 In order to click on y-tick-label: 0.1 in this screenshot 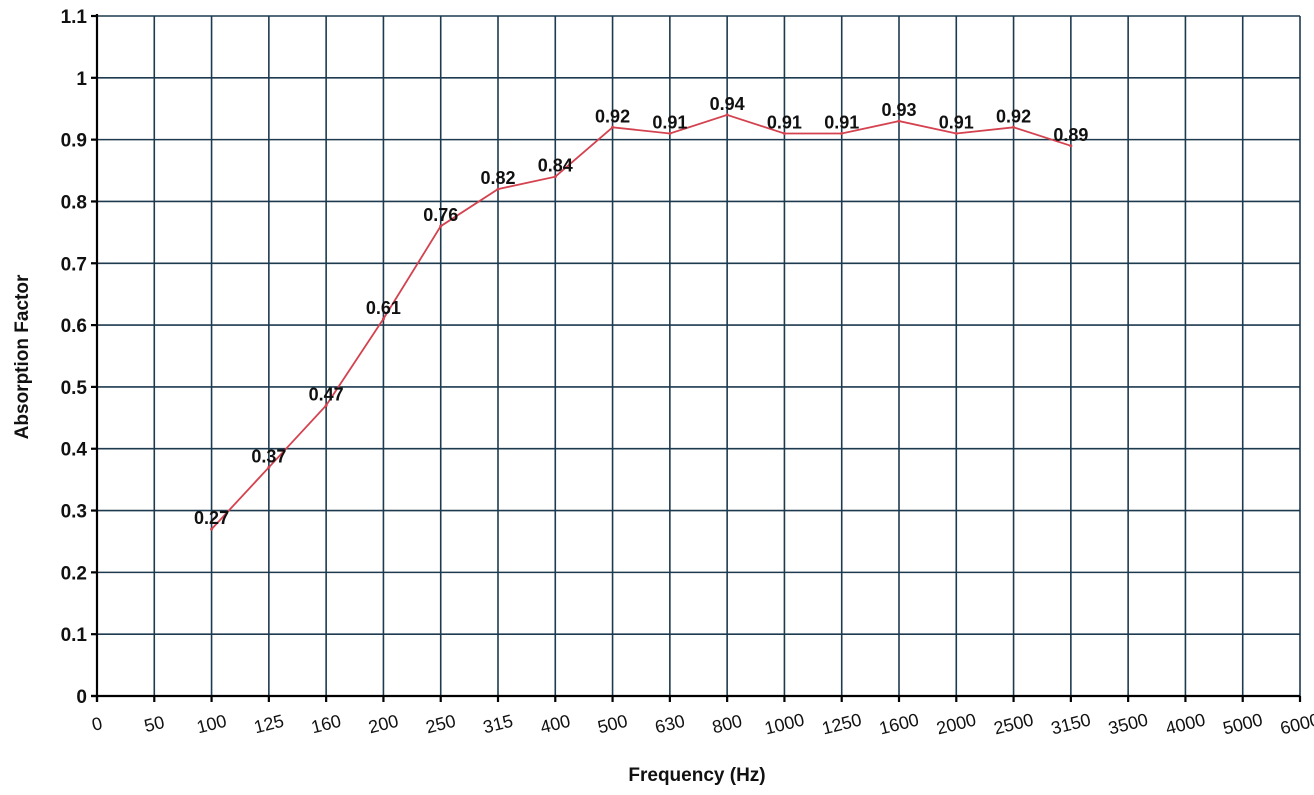, I will do `click(74, 635)`.